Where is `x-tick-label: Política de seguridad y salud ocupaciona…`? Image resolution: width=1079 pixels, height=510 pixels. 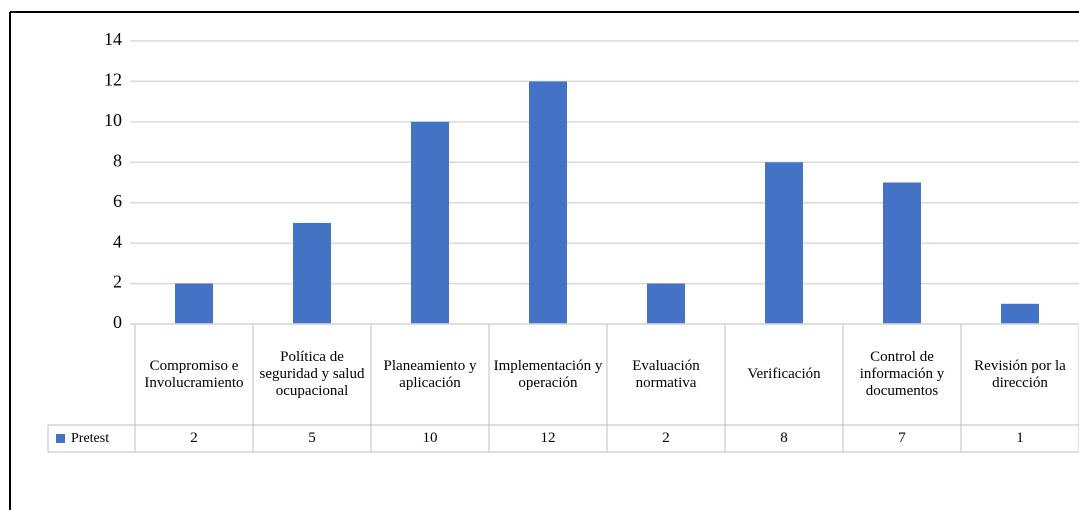
x-tick-label: Política de seguridad y salud ocupaciona… is located at coordinates (312, 374).